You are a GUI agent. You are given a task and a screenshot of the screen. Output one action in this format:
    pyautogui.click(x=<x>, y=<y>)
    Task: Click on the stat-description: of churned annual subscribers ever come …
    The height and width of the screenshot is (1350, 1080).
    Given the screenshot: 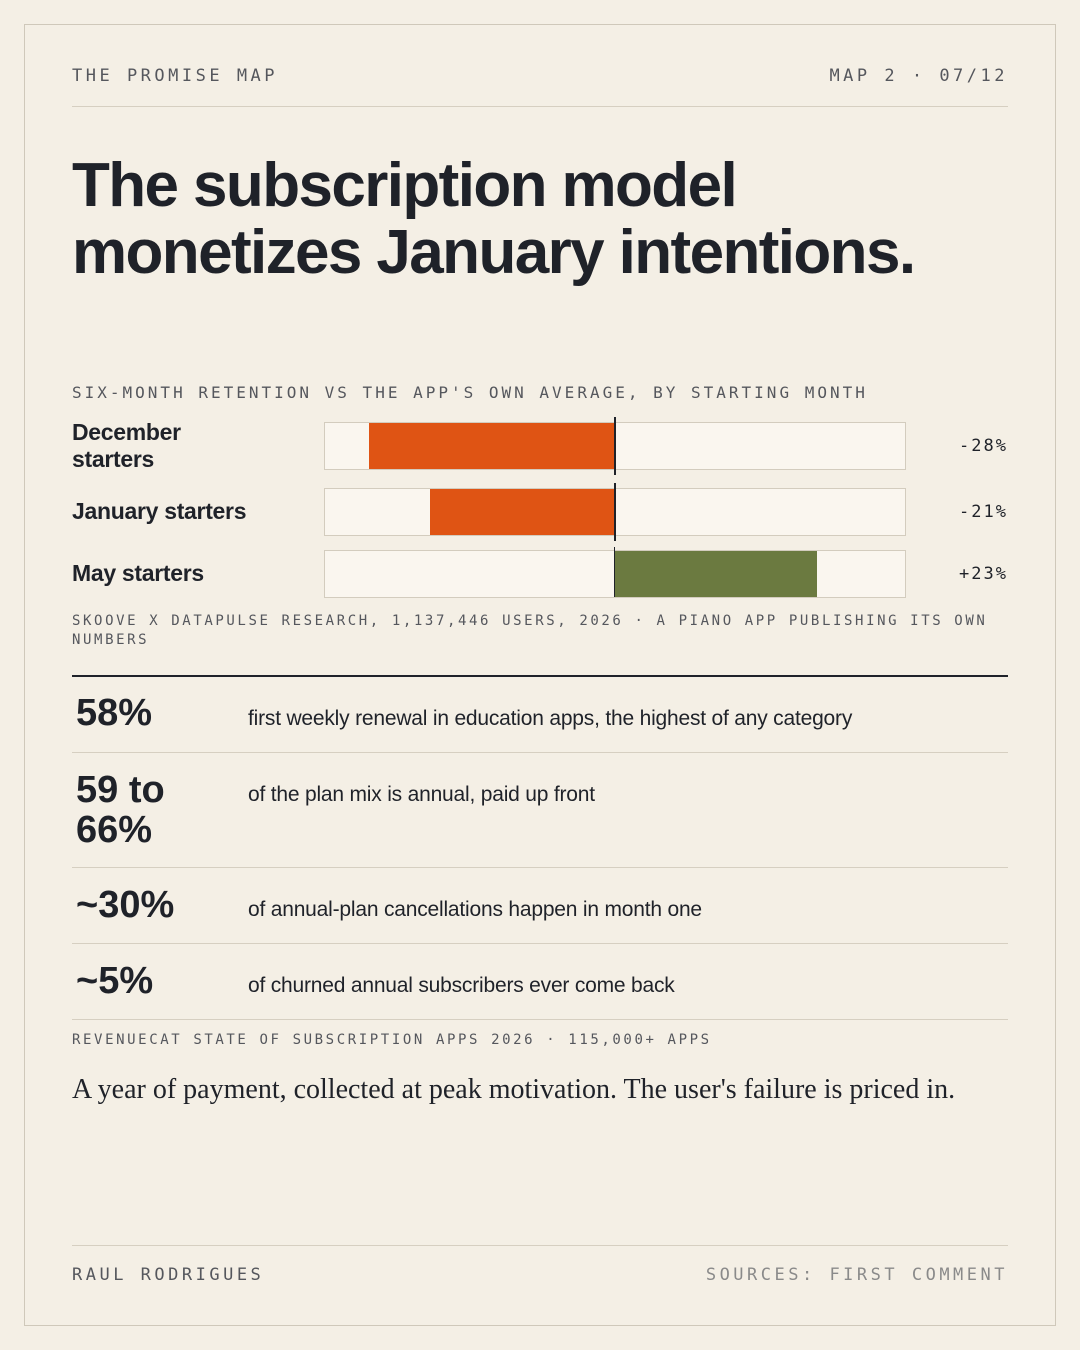 What is the action you would take?
    pyautogui.click(x=461, y=985)
    